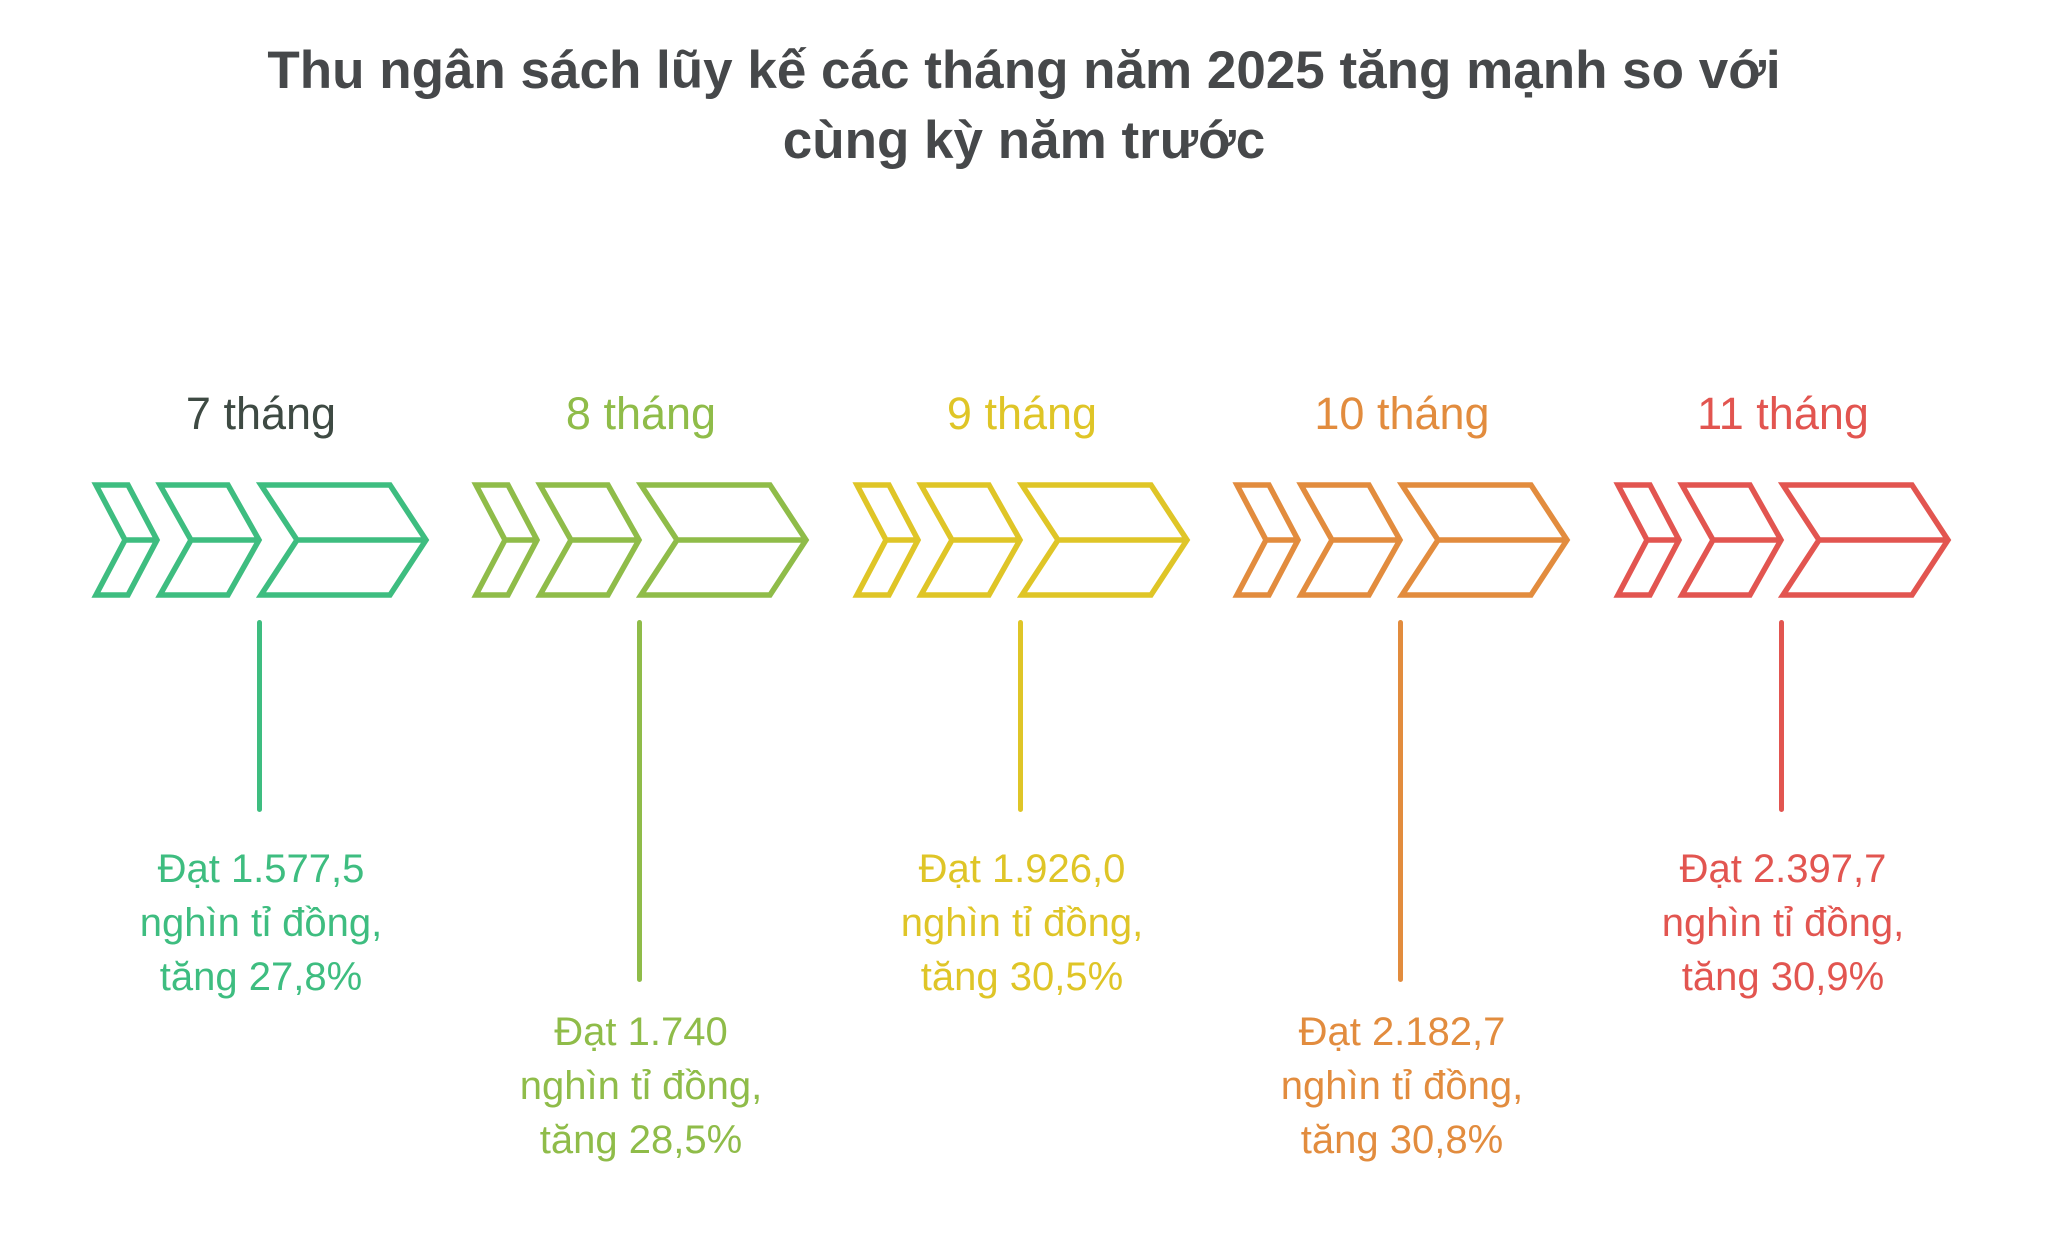 The height and width of the screenshot is (1243, 2048). What do you see at coordinates (261, 413) in the screenshot?
I see `month-label: 7 tháng` at bounding box center [261, 413].